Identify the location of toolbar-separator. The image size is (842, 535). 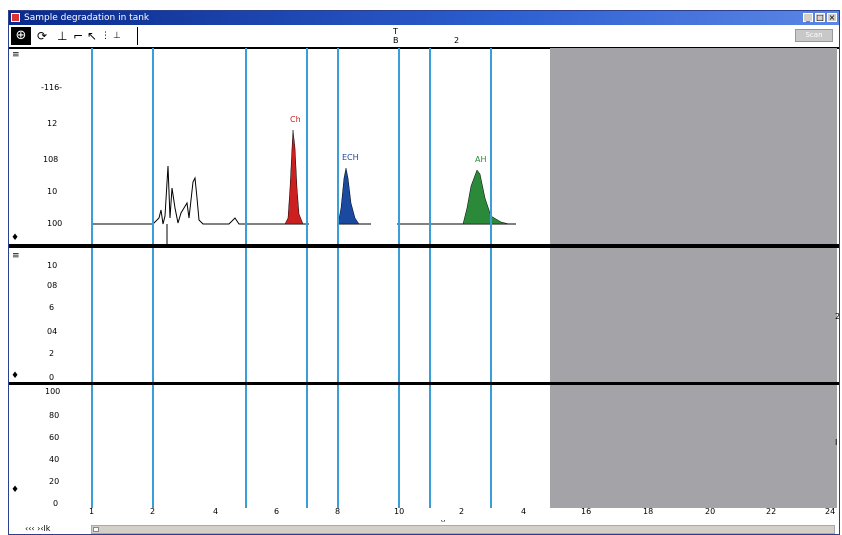
(137, 36).